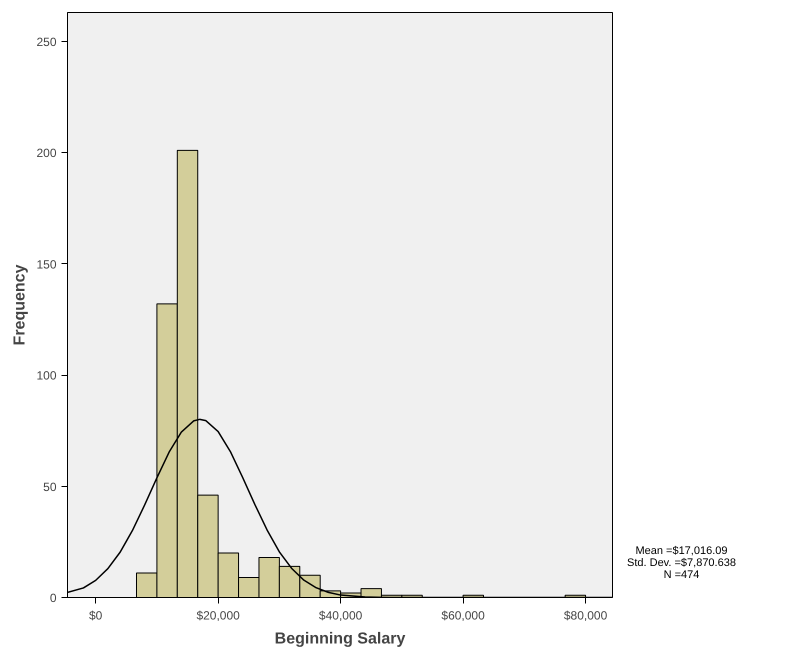  I want to click on y-tick-label: 50, so click(50, 487).